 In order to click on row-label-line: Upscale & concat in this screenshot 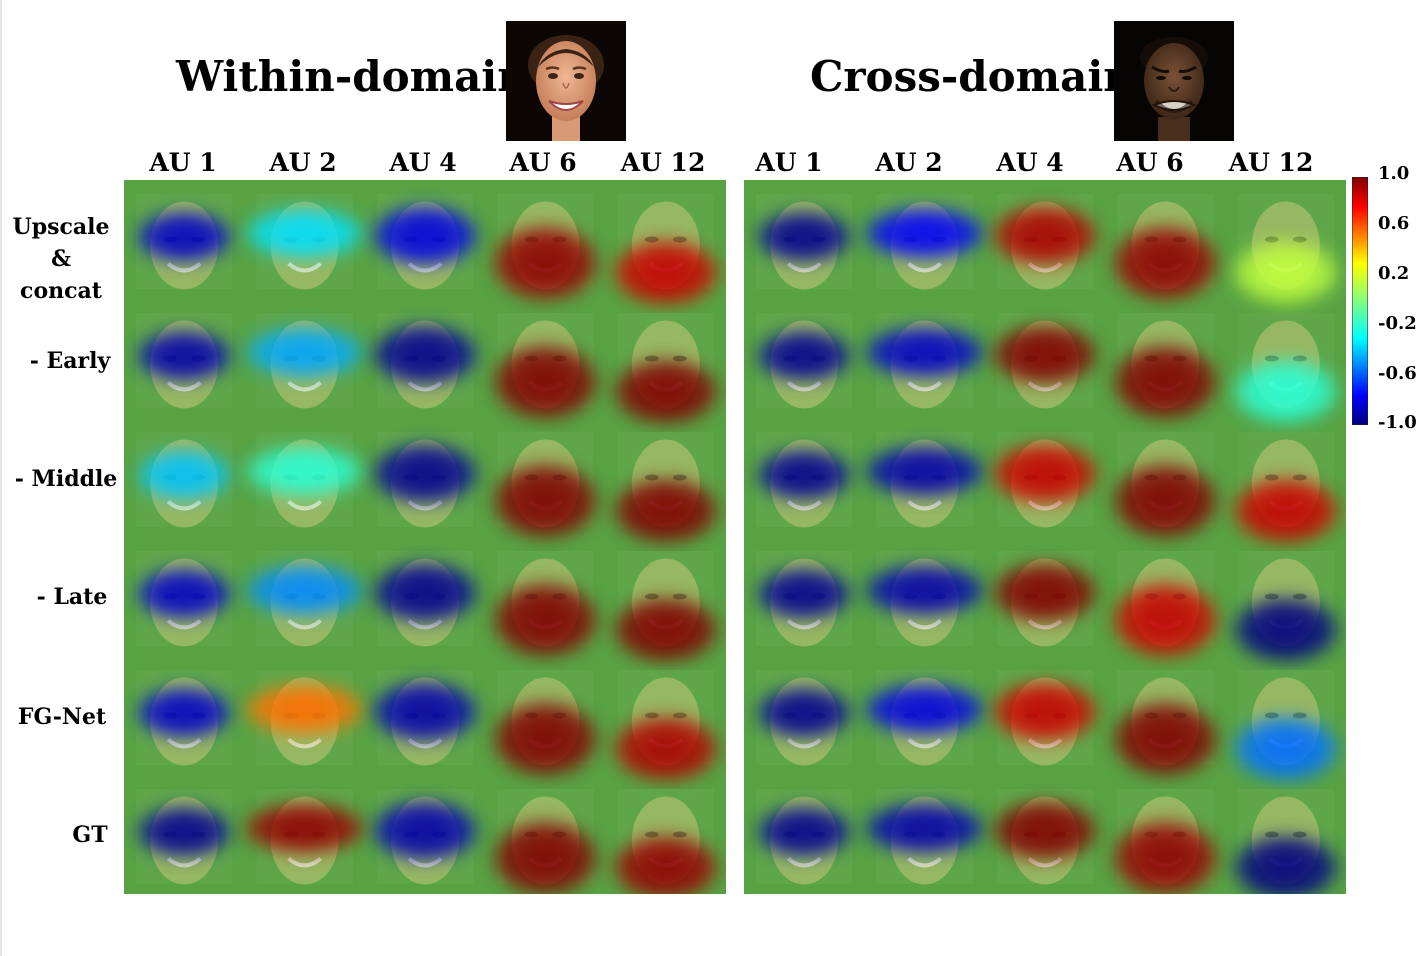, I will do `click(61, 259)`.